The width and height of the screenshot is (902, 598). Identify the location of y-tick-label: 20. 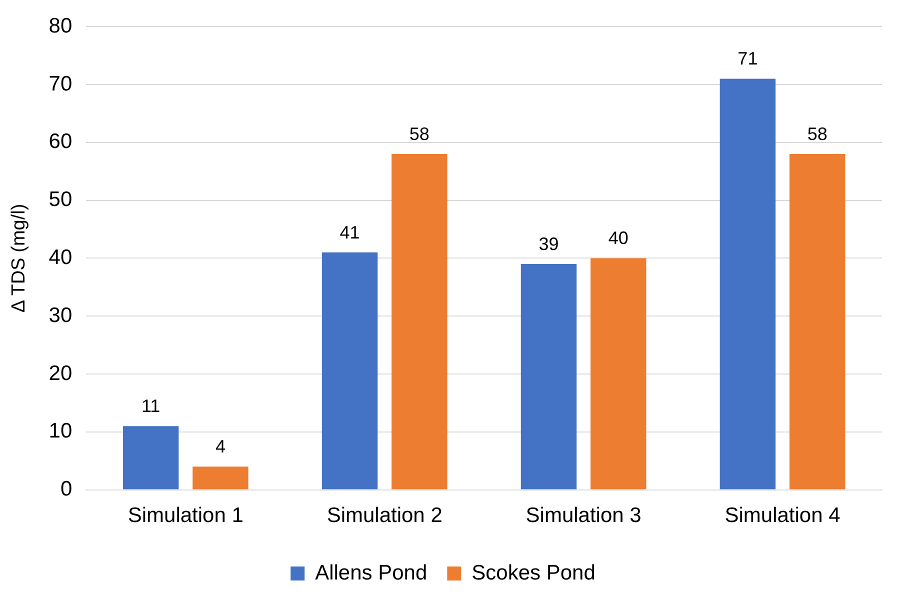
(60, 373).